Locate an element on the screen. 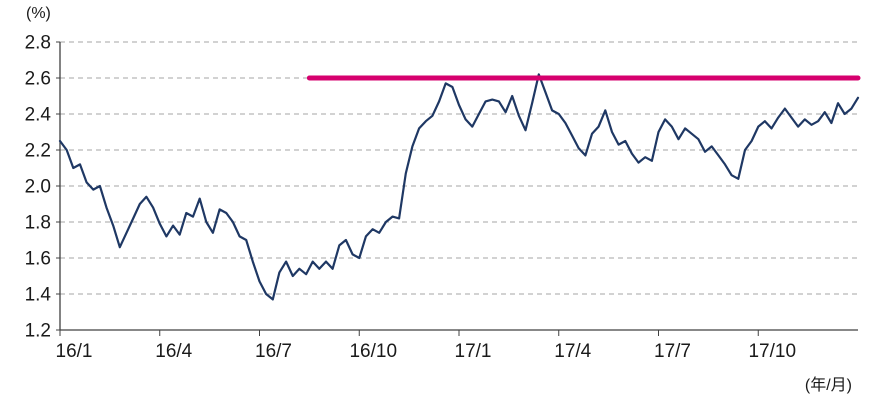  x-tick-label: 17/7 is located at coordinates (672, 351).